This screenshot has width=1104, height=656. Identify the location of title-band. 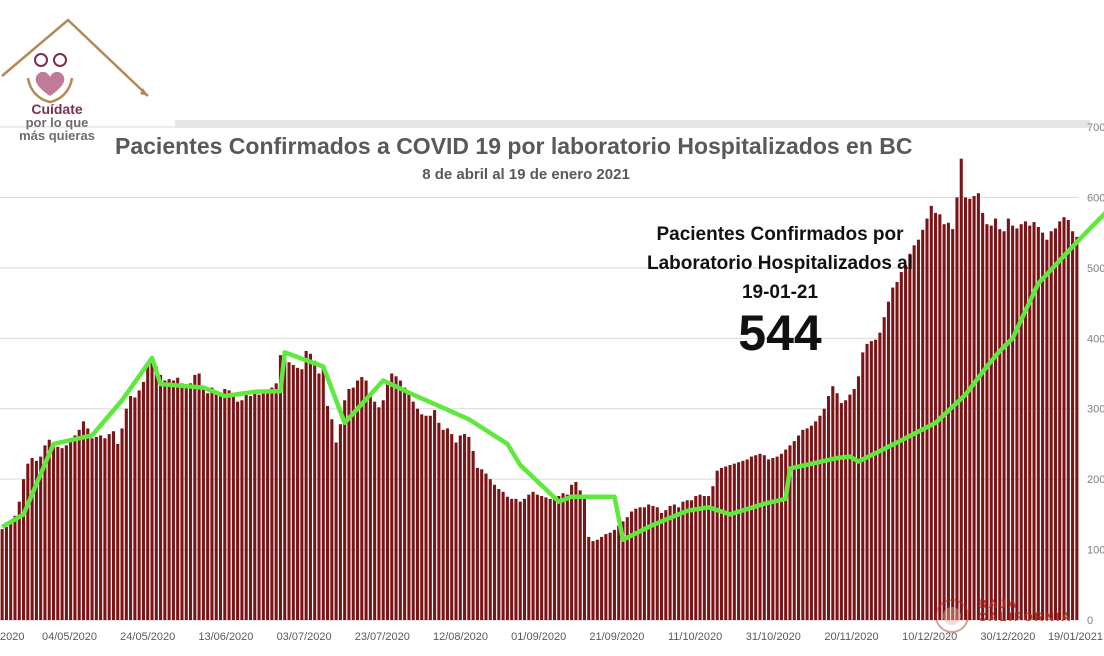
(632, 124).